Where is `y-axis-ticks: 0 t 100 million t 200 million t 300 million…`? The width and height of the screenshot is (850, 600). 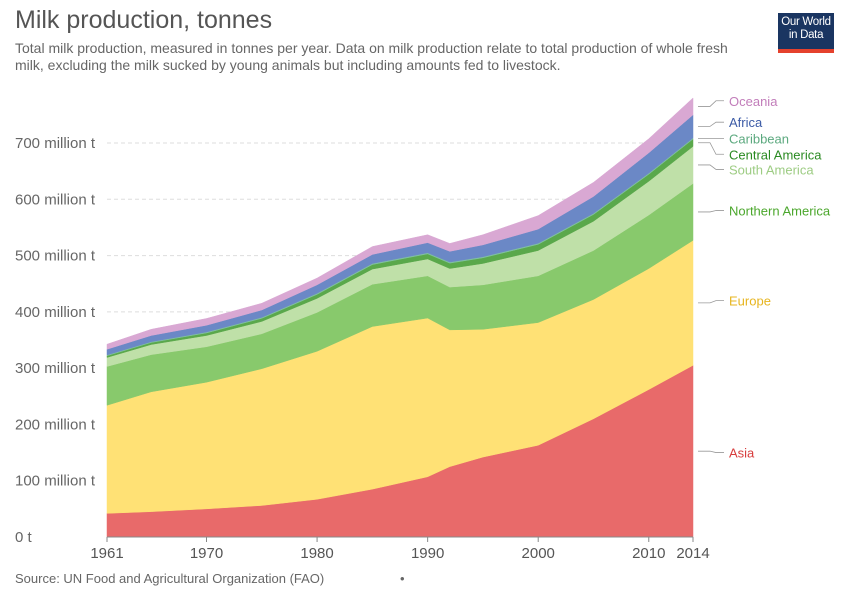 y-axis-ticks: 0 t 100 million t 200 million t 300 million… is located at coordinates (55, 340).